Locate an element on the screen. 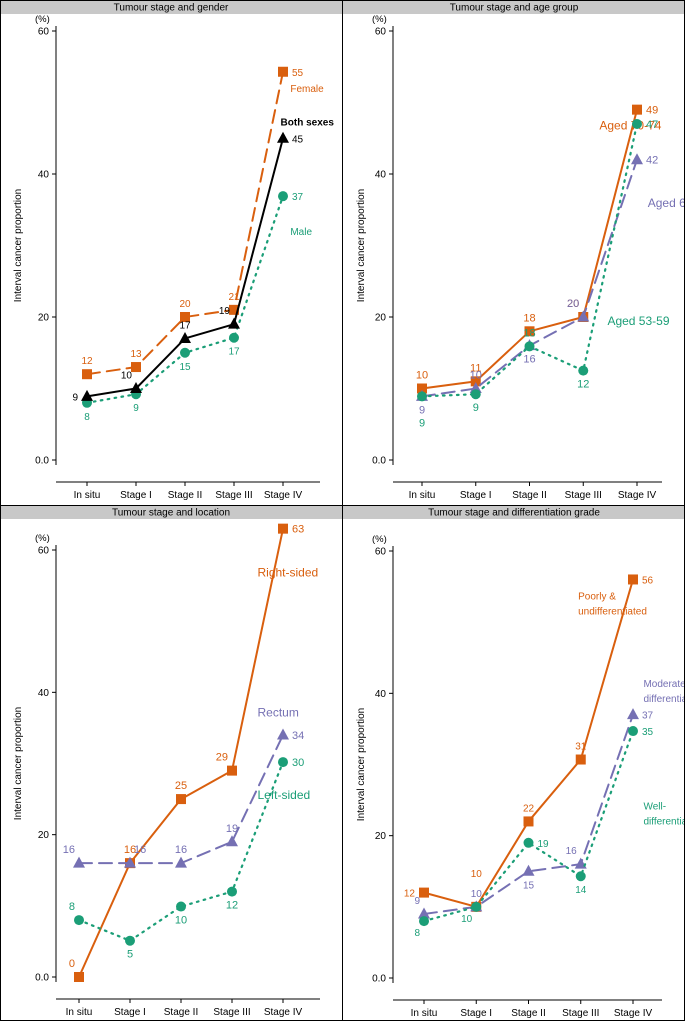 The width and height of the screenshot is (685, 1026). title-strip is located at coordinates (514, 7).